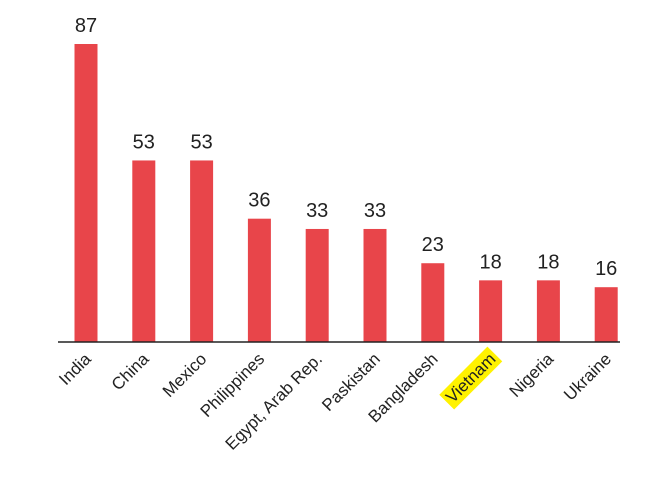 The width and height of the screenshot is (660, 481). What do you see at coordinates (375, 211) in the screenshot?
I see `value-label-paskistan: 33` at bounding box center [375, 211].